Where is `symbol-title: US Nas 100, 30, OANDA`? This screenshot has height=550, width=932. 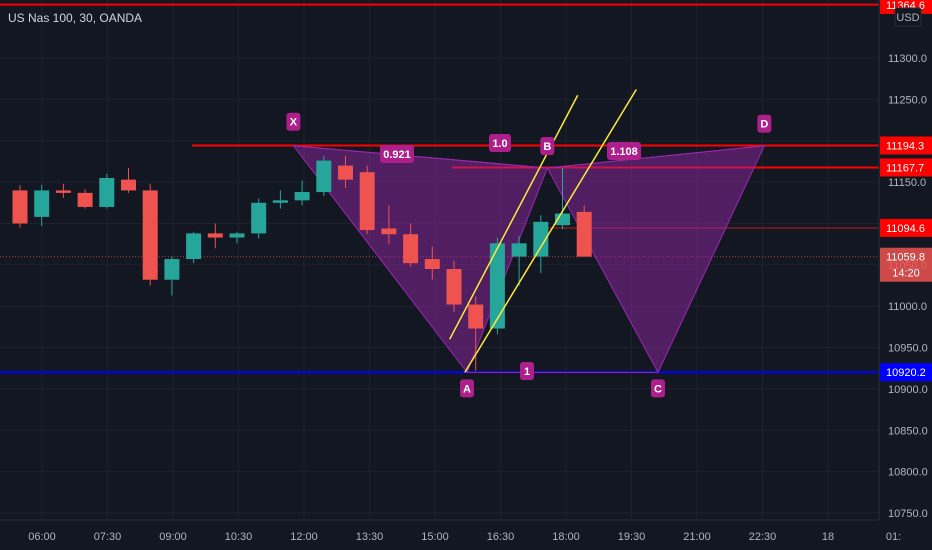
symbol-title: US Nas 100, 30, OANDA is located at coordinates (75, 18).